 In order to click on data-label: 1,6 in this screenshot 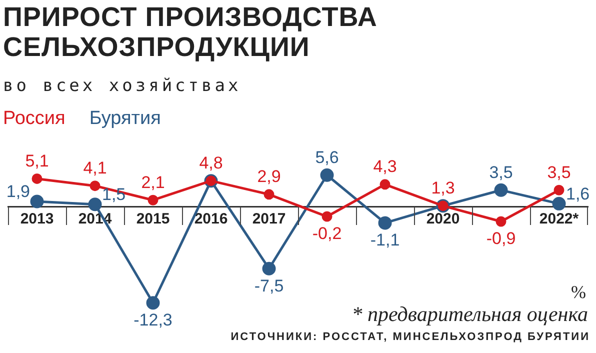, I will do `click(578, 194)`.